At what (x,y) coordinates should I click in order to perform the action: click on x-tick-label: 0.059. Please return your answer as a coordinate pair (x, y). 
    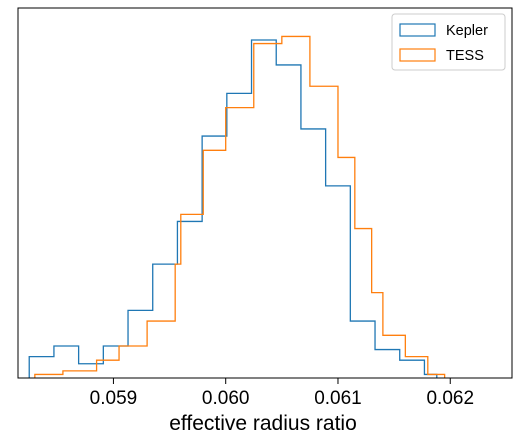
    Looking at the image, I should click on (114, 398).